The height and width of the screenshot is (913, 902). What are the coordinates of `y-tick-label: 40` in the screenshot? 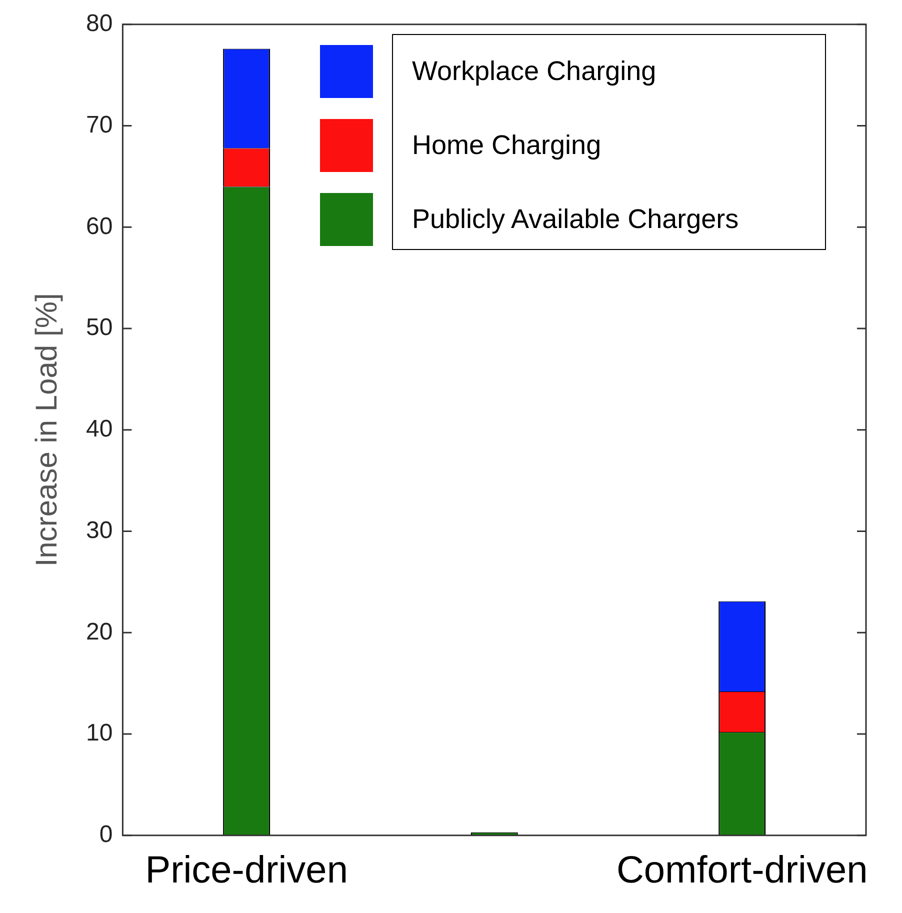 It's located at (99, 429).